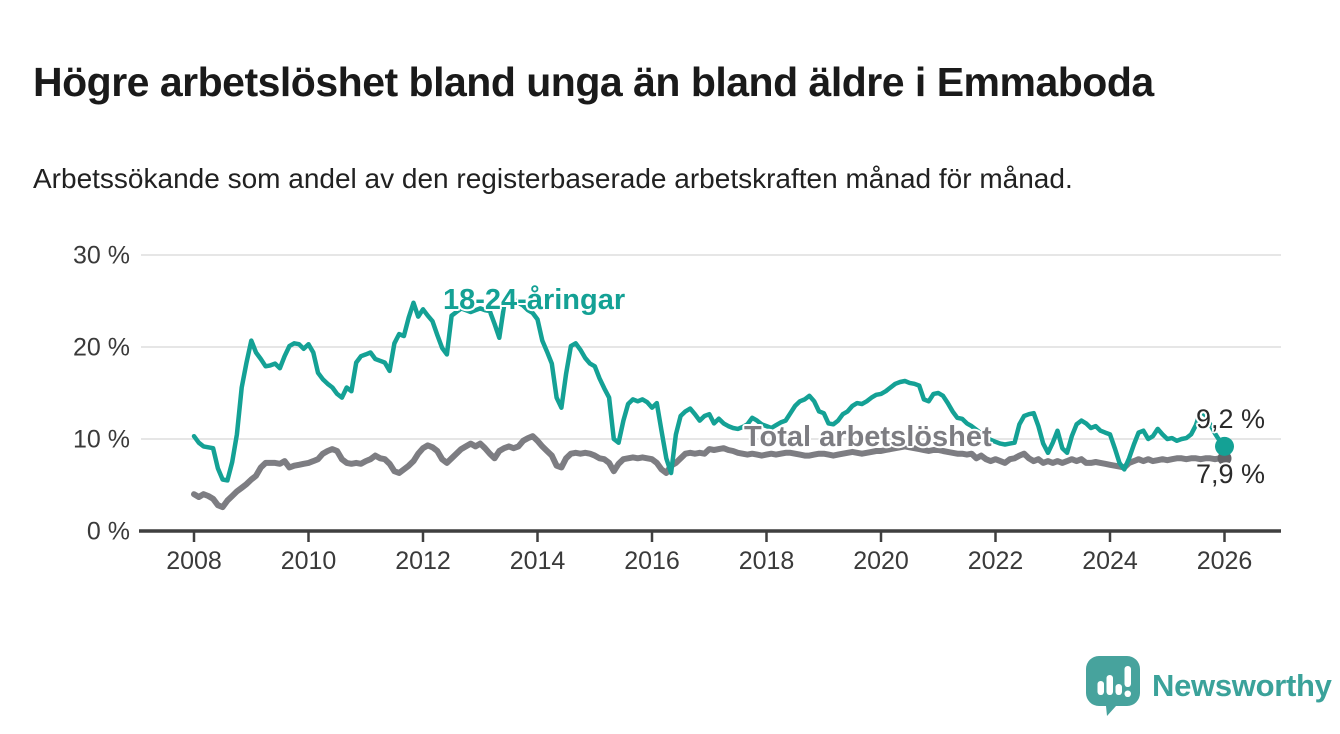 This screenshot has width=1340, height=734. I want to click on x-tick-label: 2016, so click(652, 561).